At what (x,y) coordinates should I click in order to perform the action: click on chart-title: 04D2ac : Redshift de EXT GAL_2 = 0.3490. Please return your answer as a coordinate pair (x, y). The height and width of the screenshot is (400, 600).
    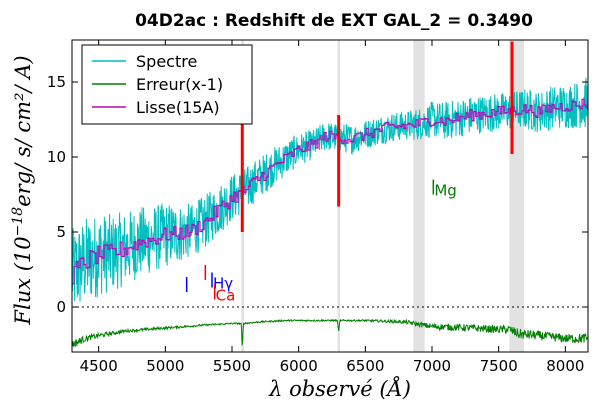
    Looking at the image, I should click on (334, 21).